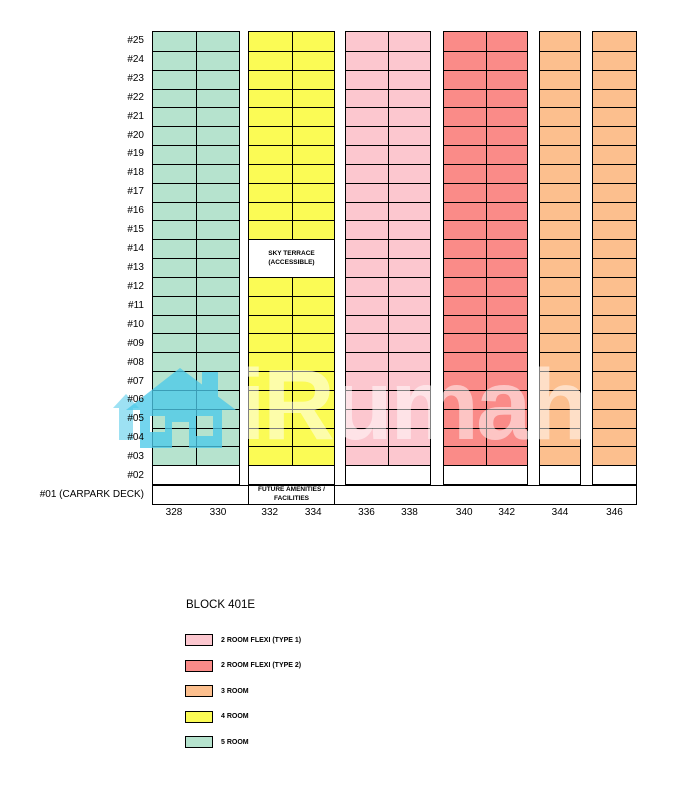 This screenshot has width=698, height=804. Describe the element at coordinates (136, 305) in the screenshot. I see `floor-label: #11` at that location.